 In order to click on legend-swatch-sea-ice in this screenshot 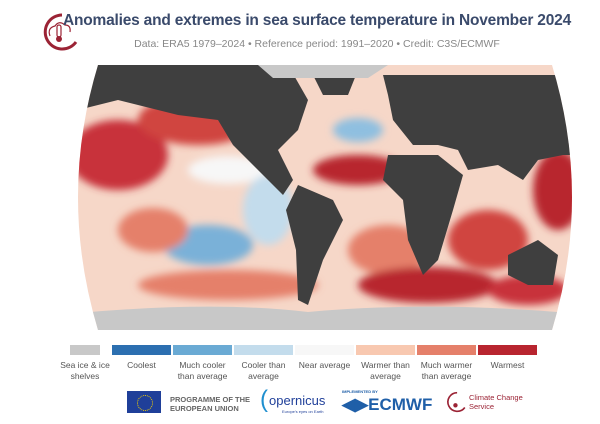, I will do `click(85, 350)`.